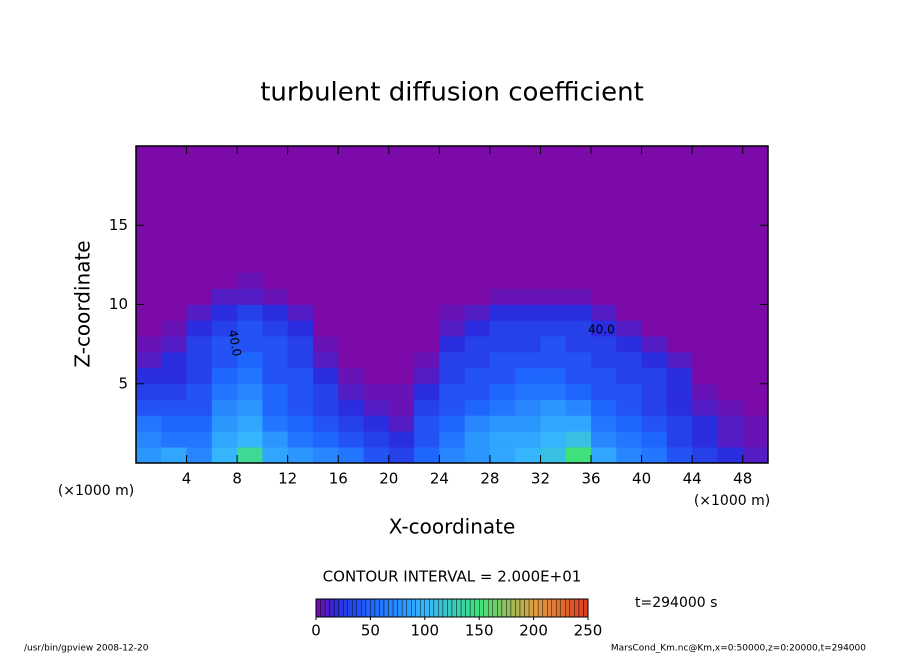 This screenshot has height=654, width=904. I want to click on x-tick-label: 4, so click(187, 479).